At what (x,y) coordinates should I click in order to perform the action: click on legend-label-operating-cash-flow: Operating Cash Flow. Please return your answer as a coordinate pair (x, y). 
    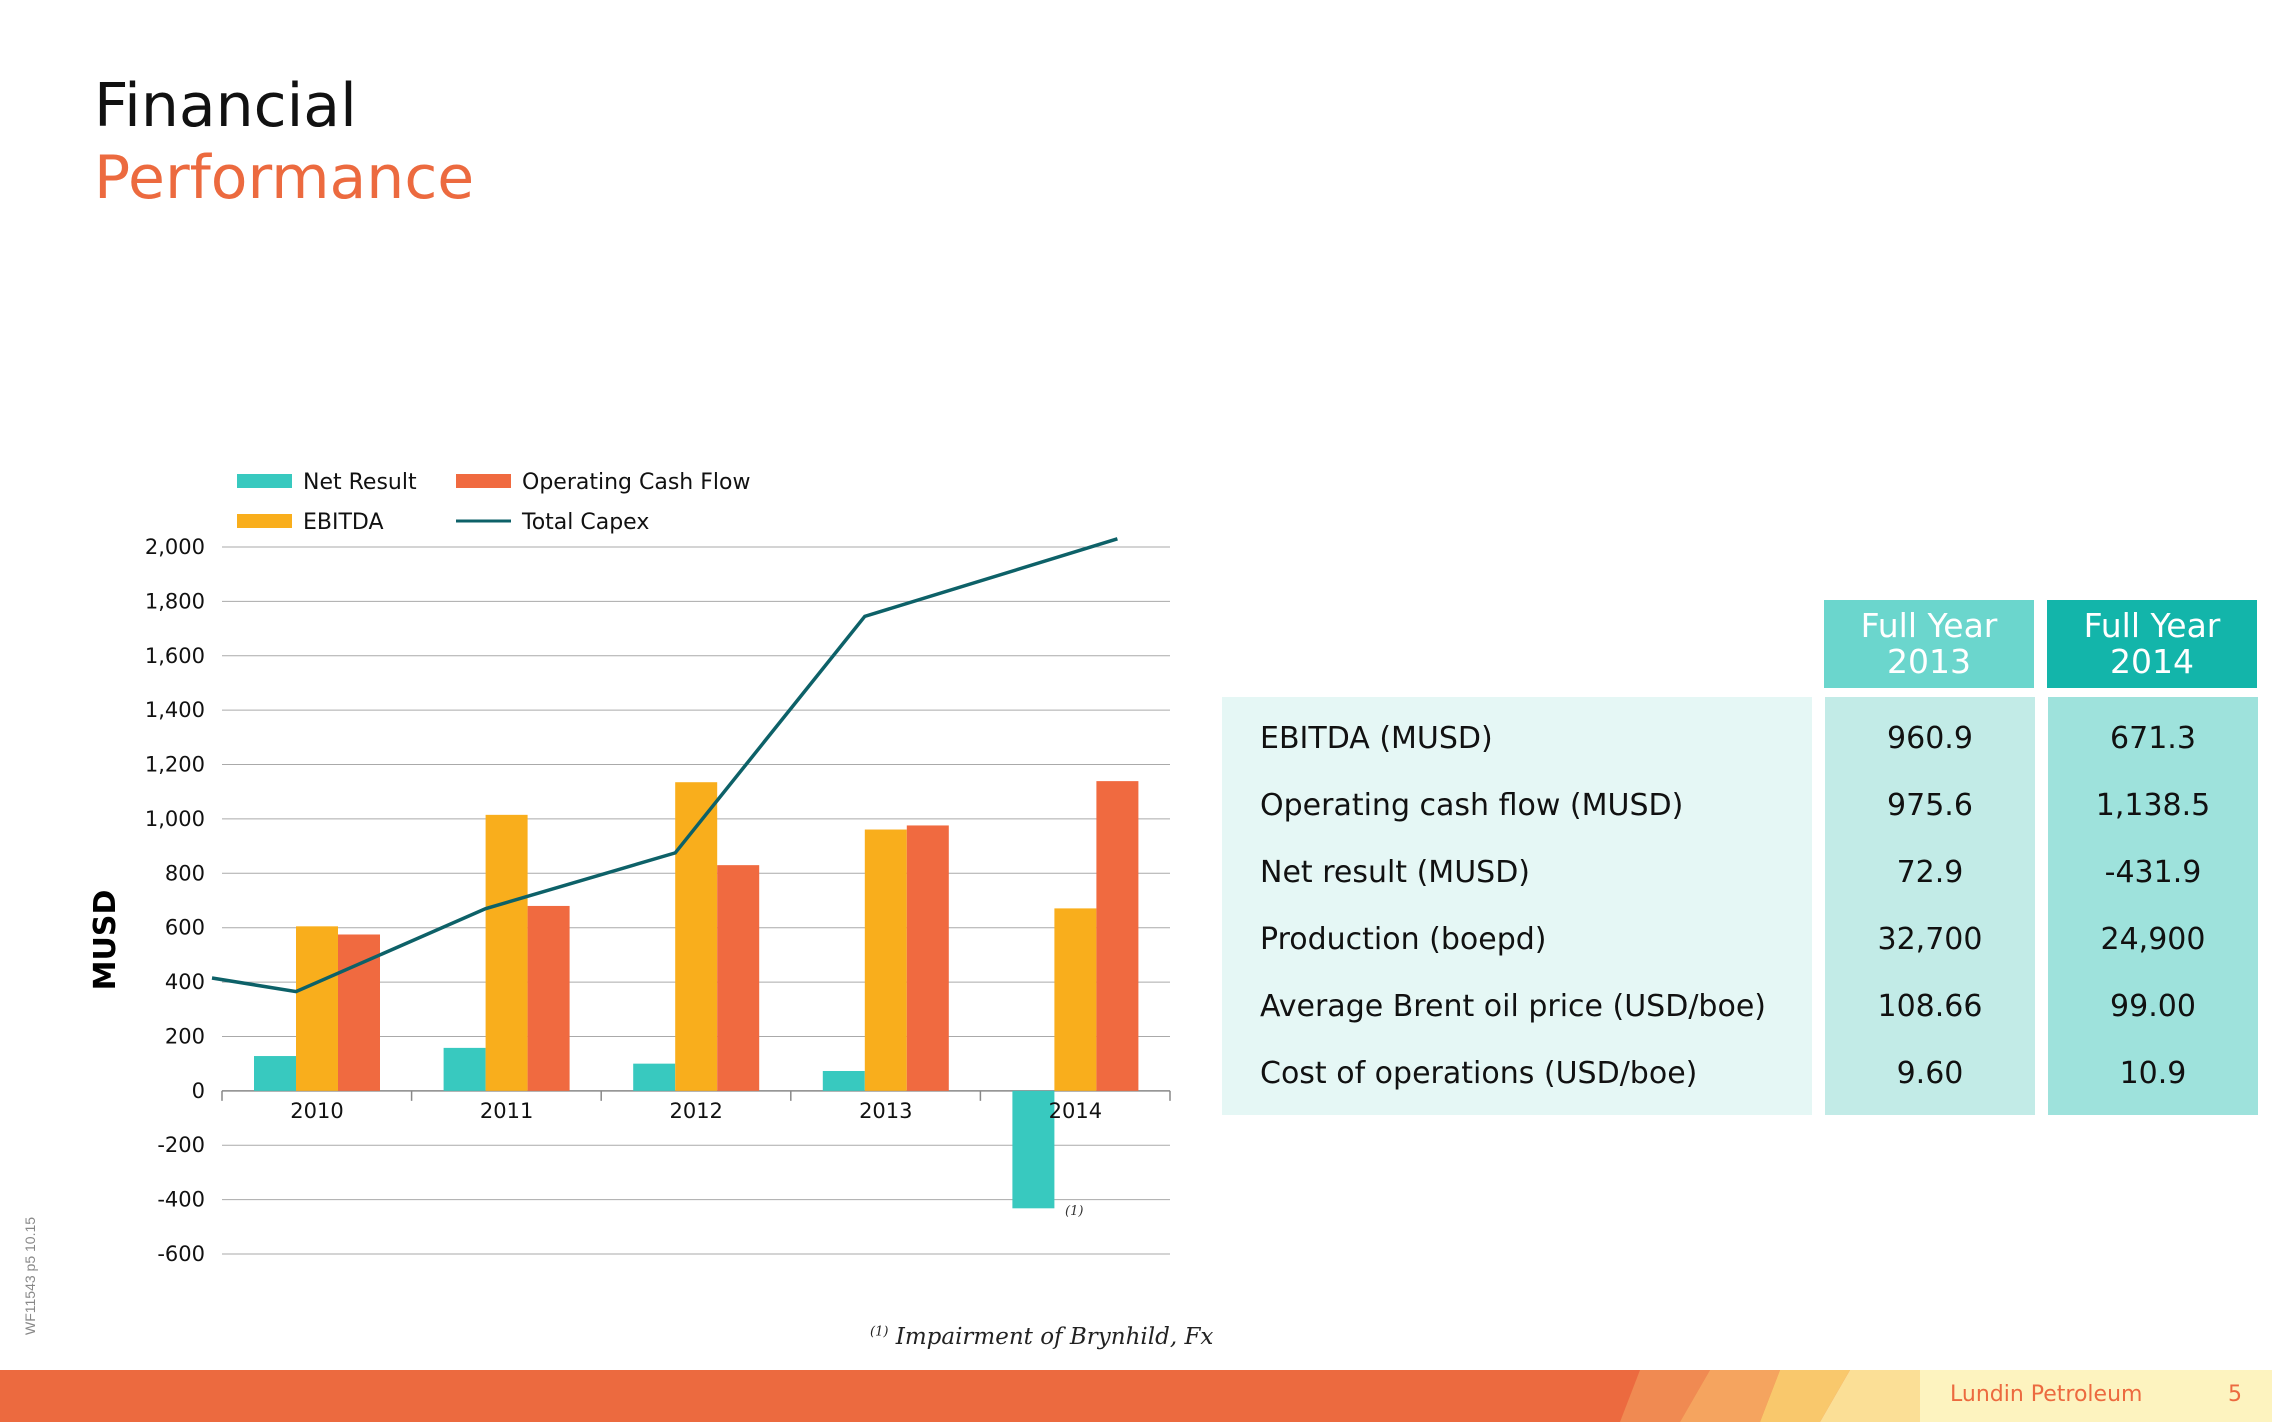
    Looking at the image, I should click on (636, 482).